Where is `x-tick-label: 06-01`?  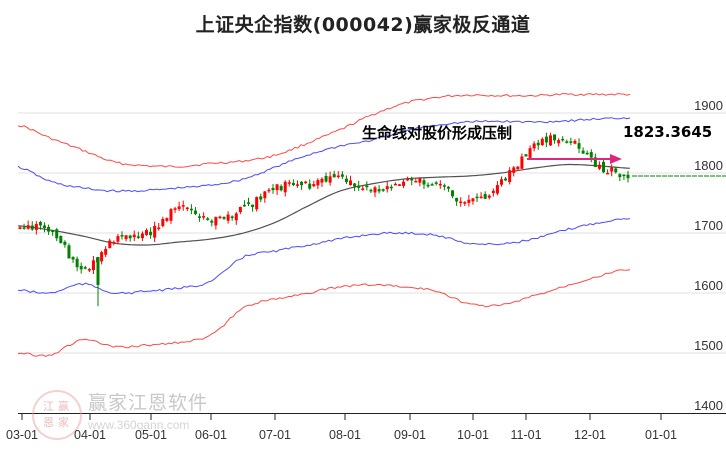 x-tick-label: 06-01 is located at coordinates (211, 435).